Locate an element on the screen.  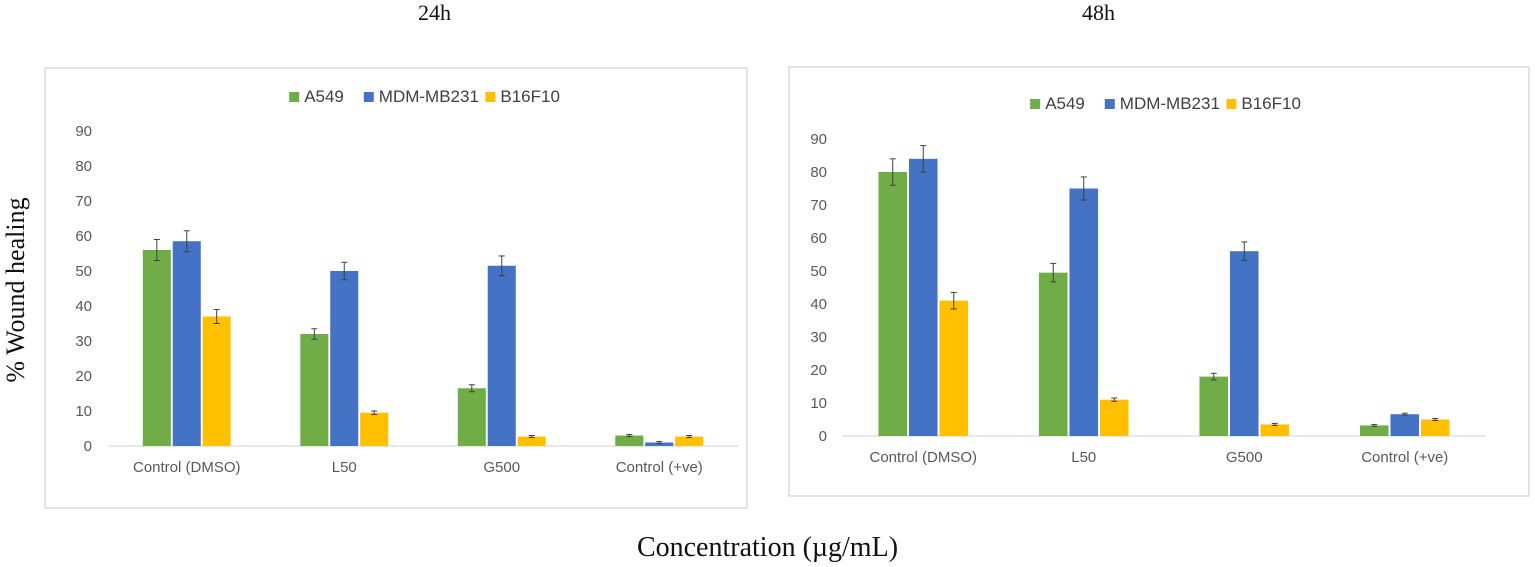
y-tick-24h-40: 40 is located at coordinates (83, 306).